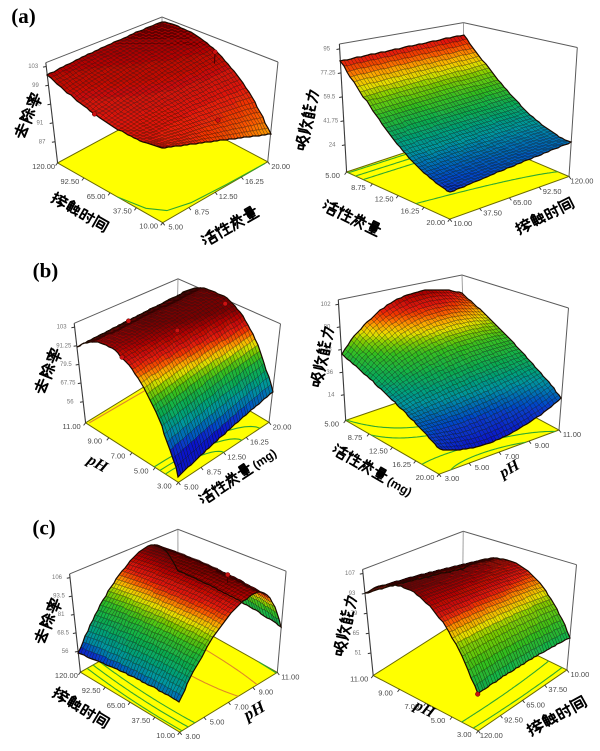 The width and height of the screenshot is (600, 751). What do you see at coordinates (43, 527) in the screenshot?
I see `svg-text: (c)` at bounding box center [43, 527].